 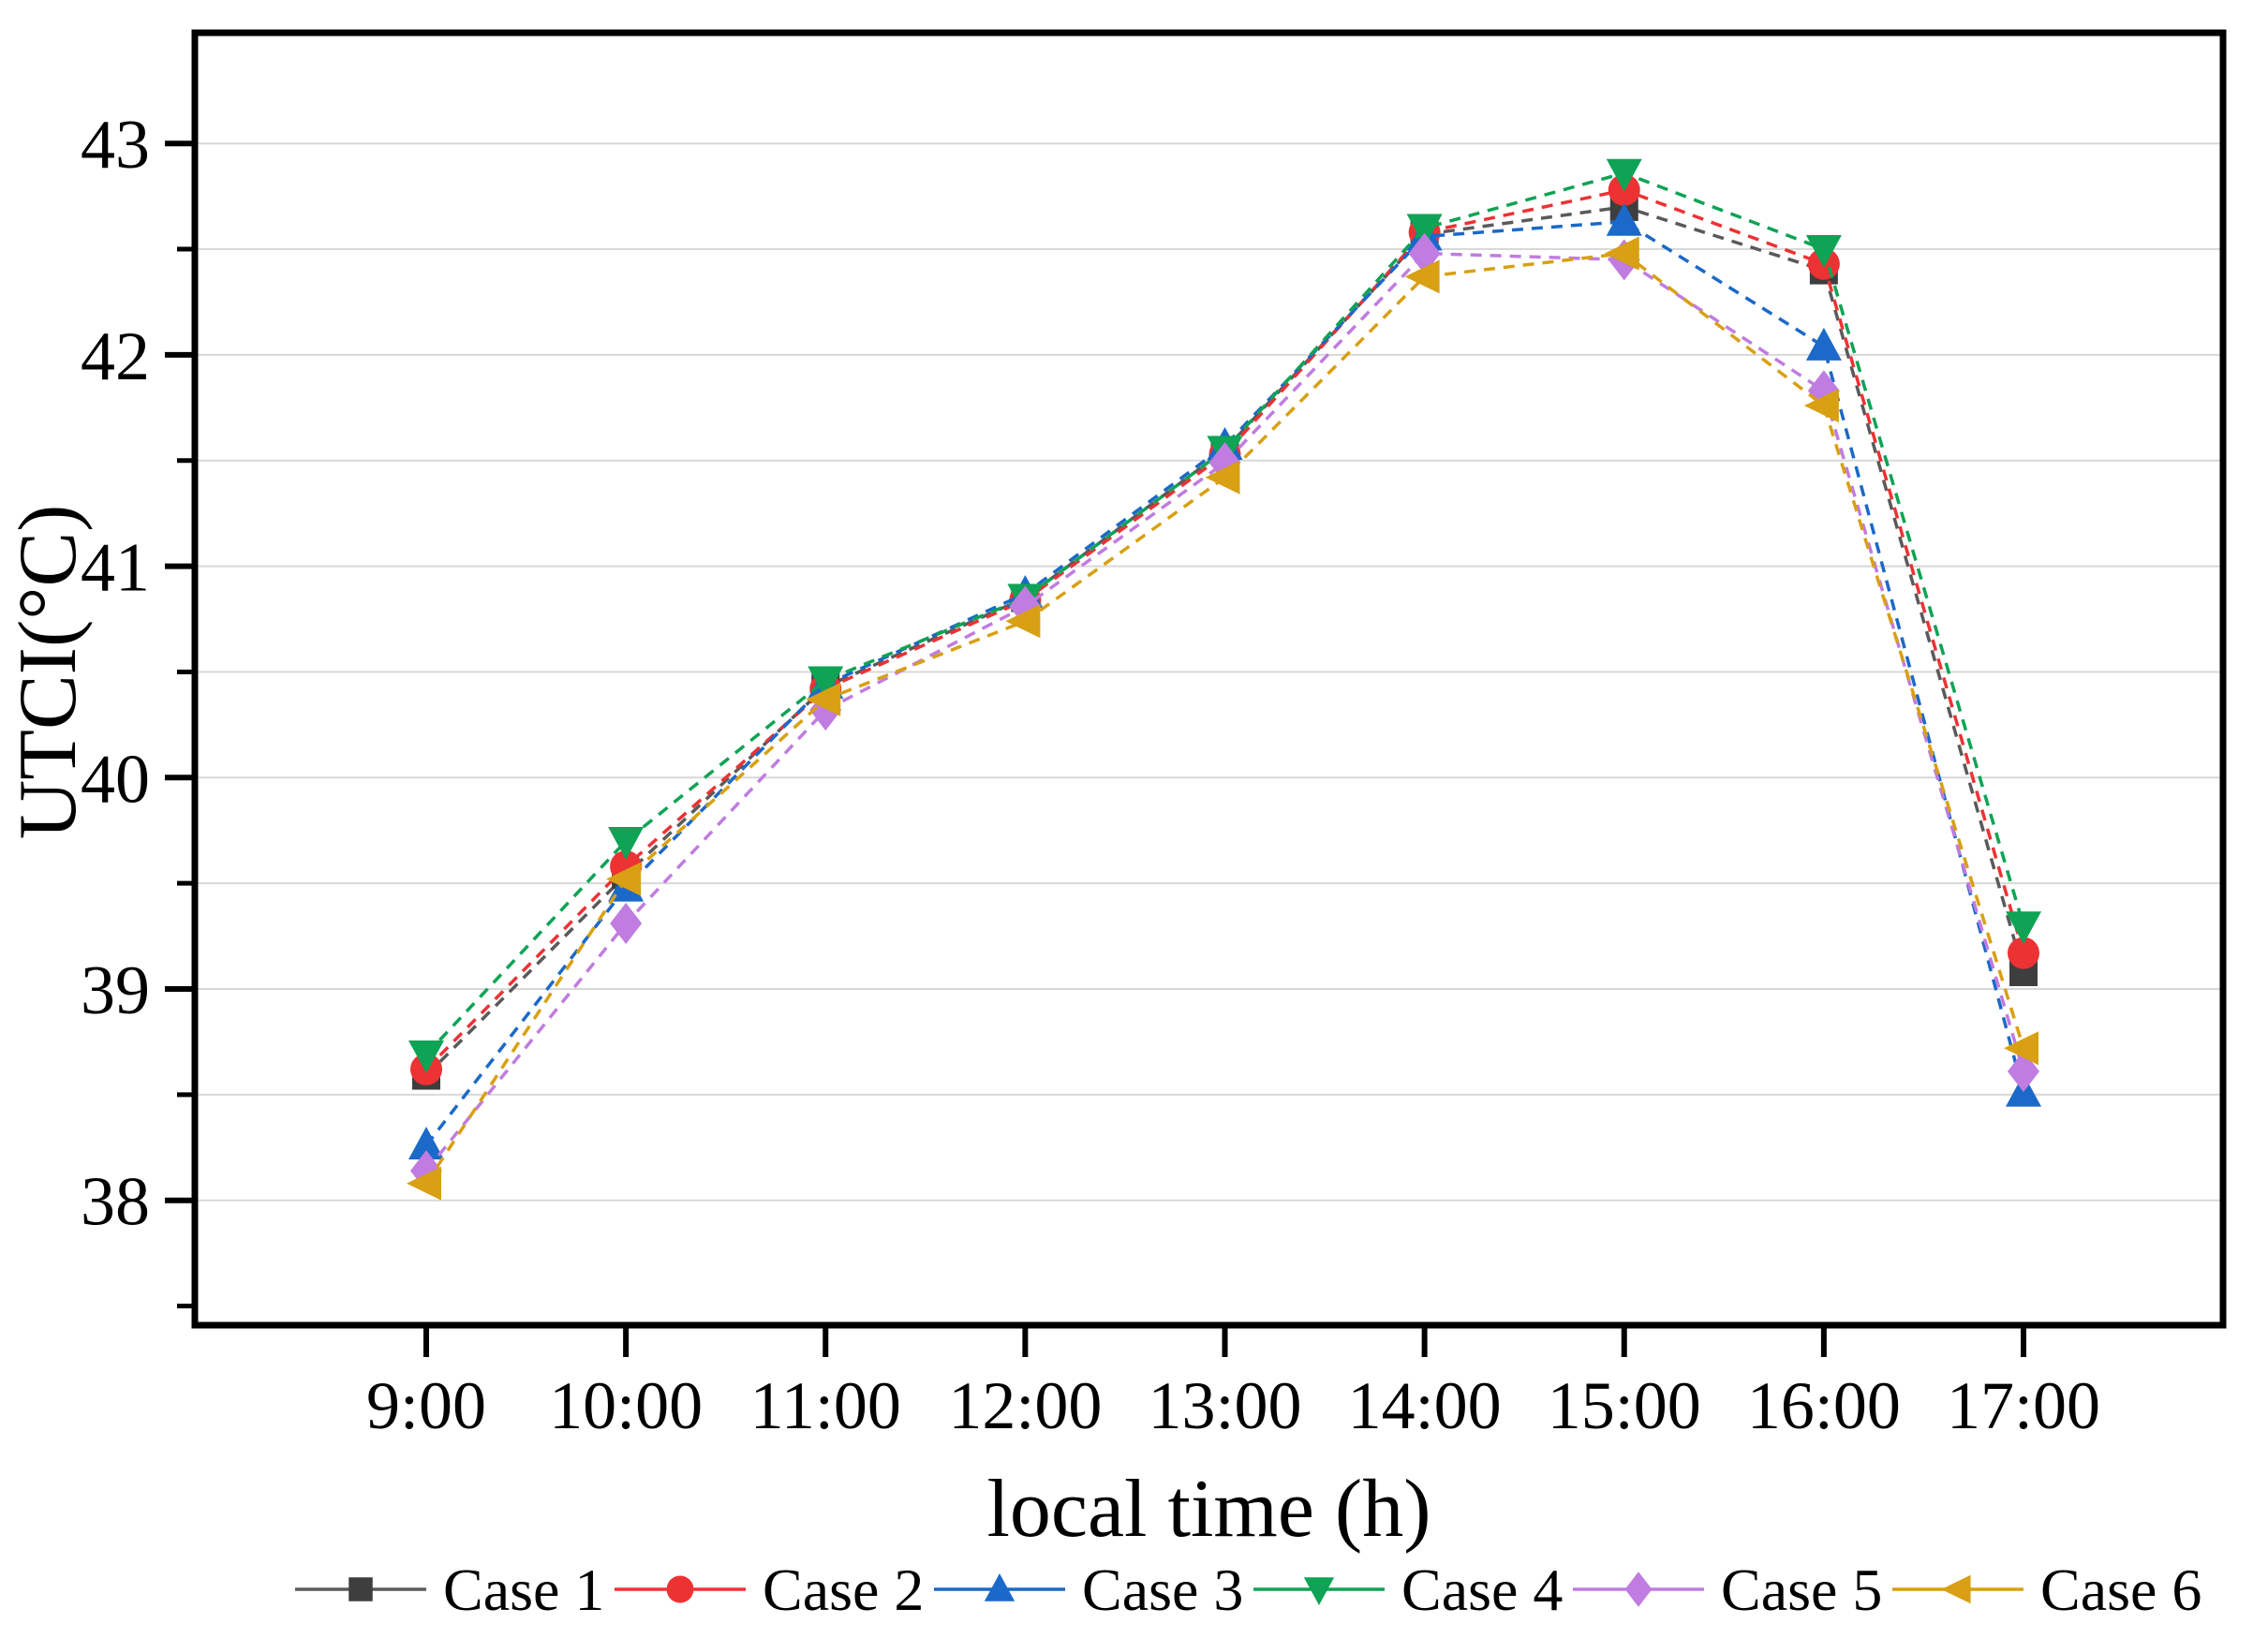 What do you see at coordinates (843, 1590) in the screenshot?
I see `legend-label-case-2: Case 2` at bounding box center [843, 1590].